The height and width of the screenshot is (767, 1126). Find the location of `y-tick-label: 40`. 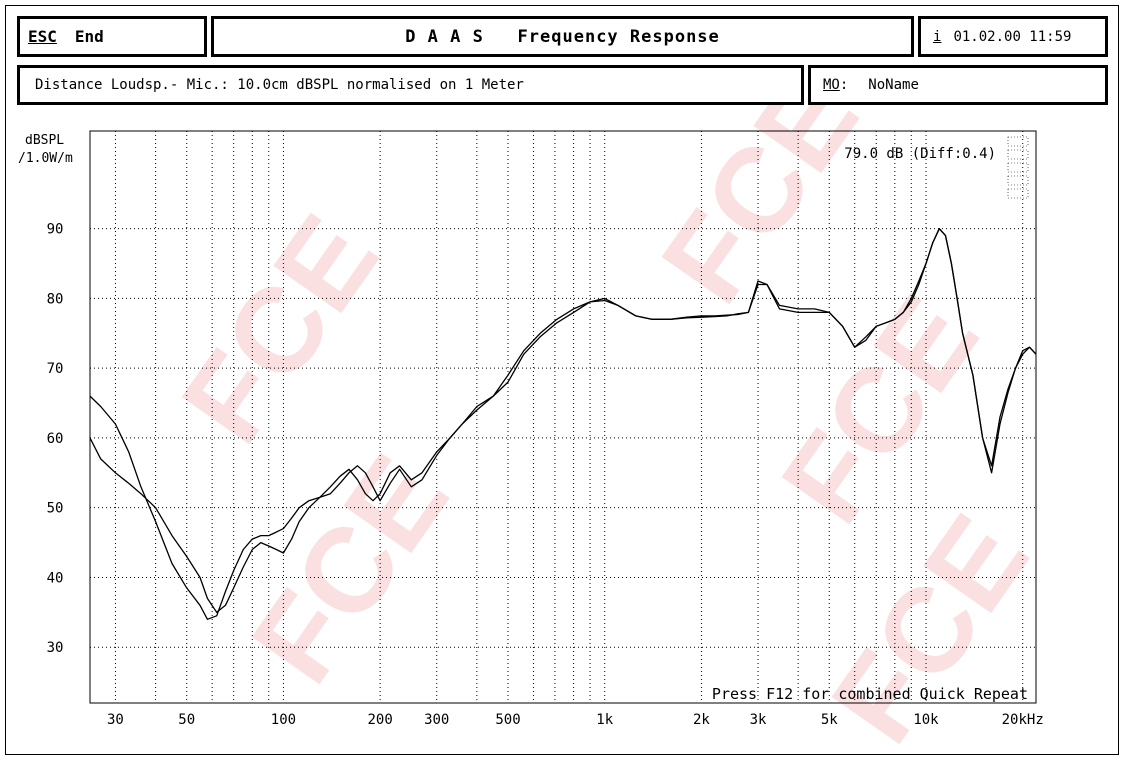

y-tick-label: 40 is located at coordinates (55, 578).